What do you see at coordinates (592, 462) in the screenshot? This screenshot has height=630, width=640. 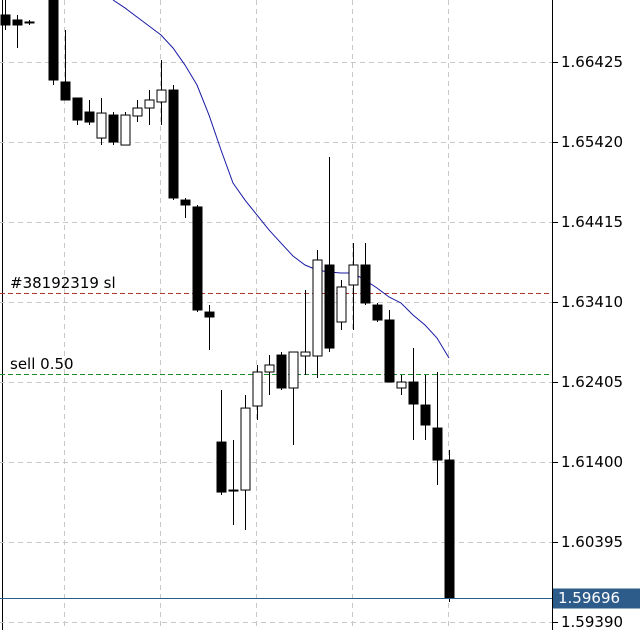 I see `y-tick-label: 1.61400` at bounding box center [592, 462].